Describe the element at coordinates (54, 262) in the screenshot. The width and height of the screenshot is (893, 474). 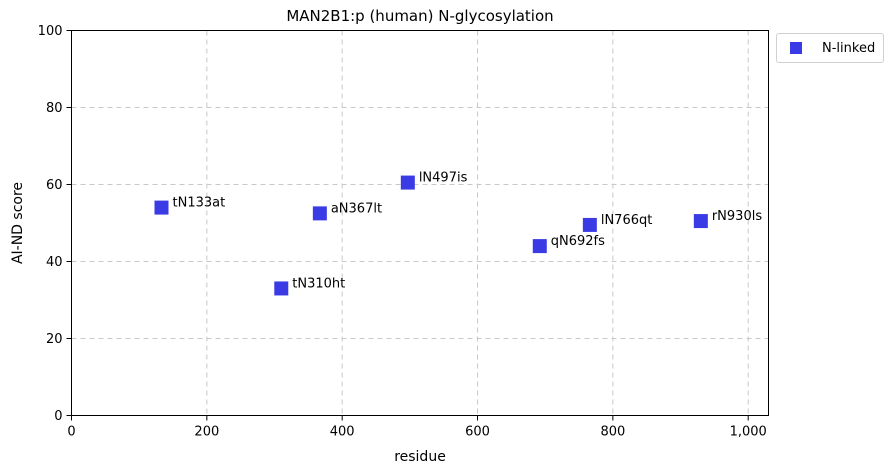
I see `y-tick-label: 40` at that location.